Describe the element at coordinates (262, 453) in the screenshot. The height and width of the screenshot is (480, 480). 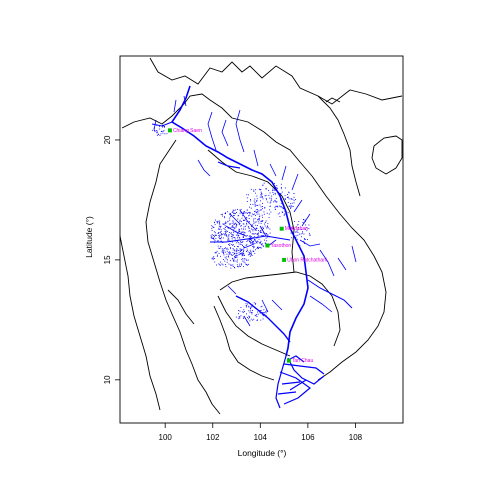
I see `x-axis-title: Longitude (°)` at that location.